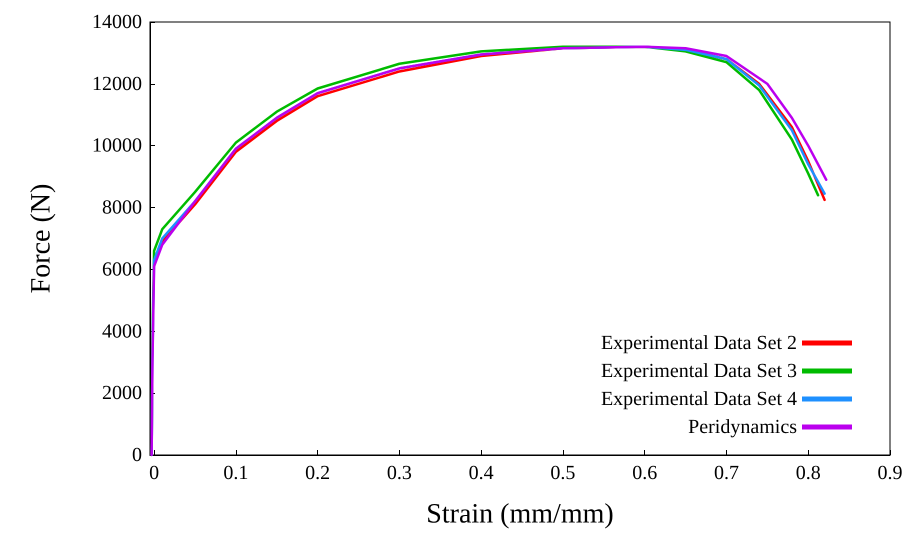 Image resolution: width=917 pixels, height=542 pixels. What do you see at coordinates (137, 455) in the screenshot?
I see `y-tick-label: 0` at bounding box center [137, 455].